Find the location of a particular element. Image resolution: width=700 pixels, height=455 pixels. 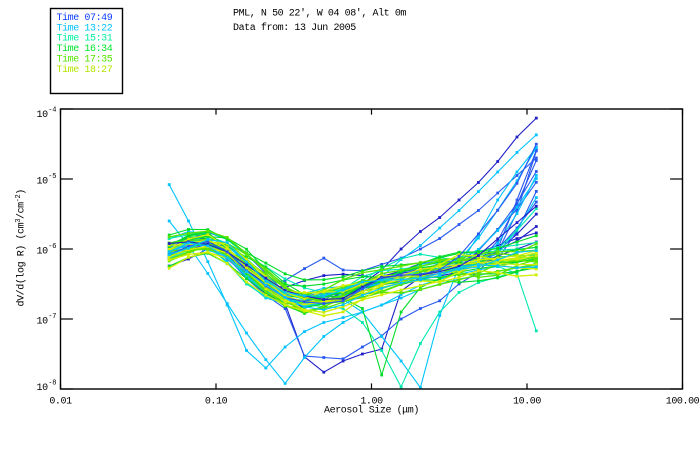

svg-text: Time 15:31 is located at coordinates (85, 39).